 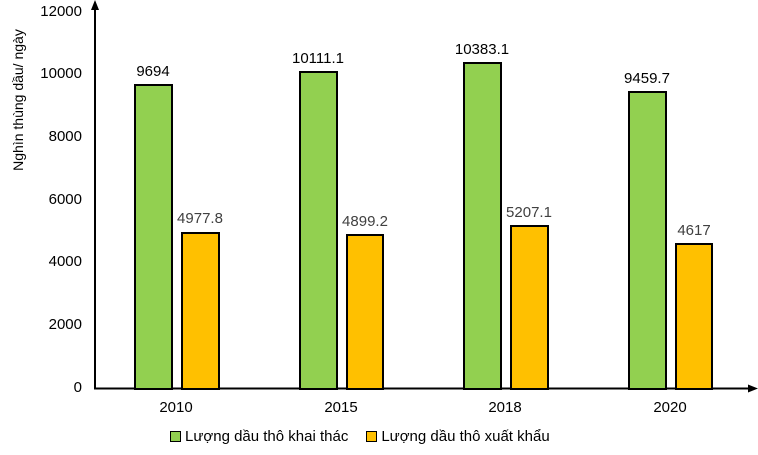 I want to click on value-label: 9459.7, so click(x=647, y=78).